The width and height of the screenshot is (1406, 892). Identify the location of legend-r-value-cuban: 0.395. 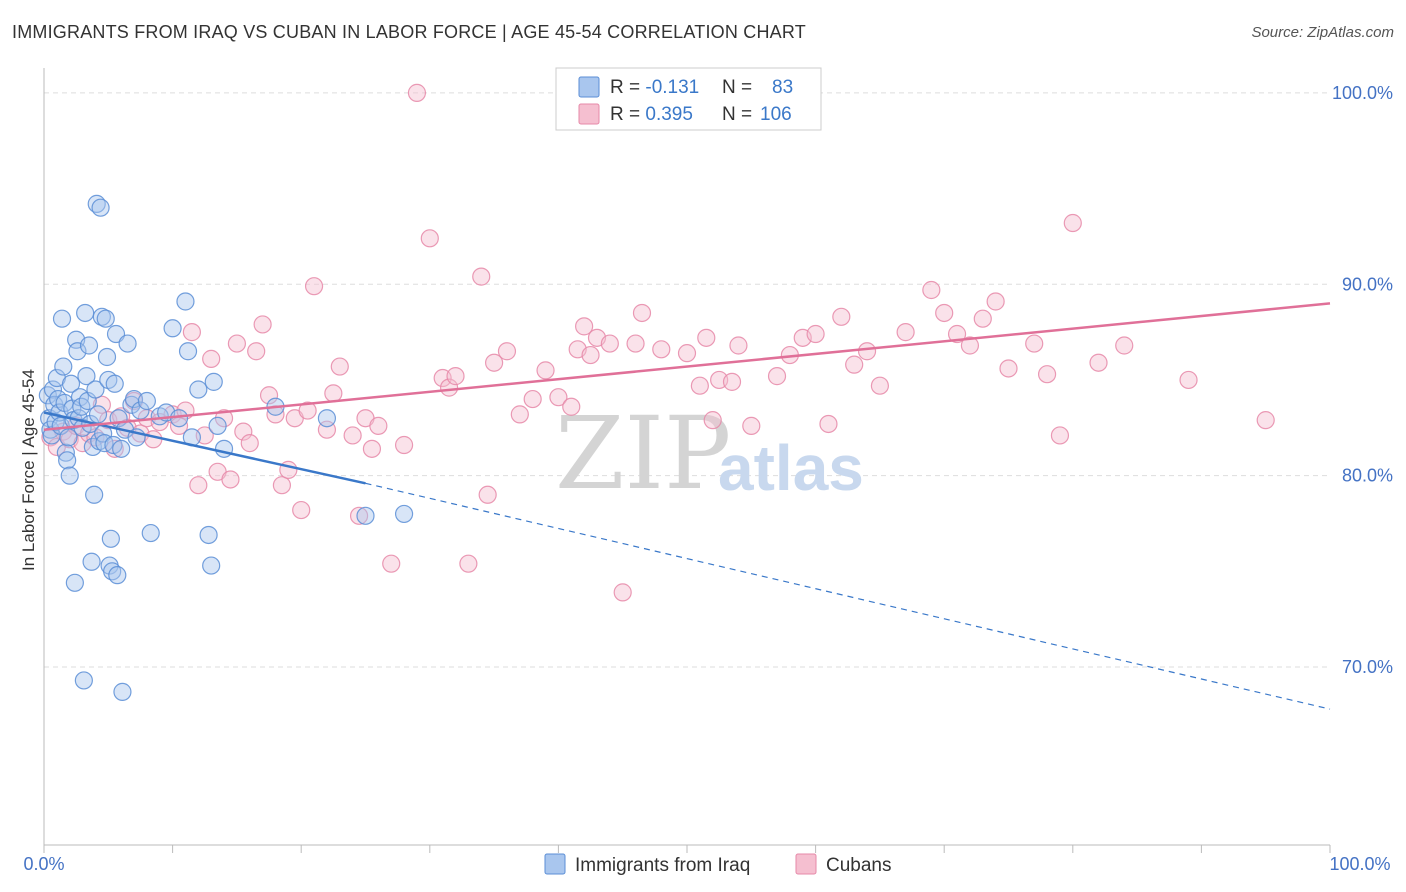
(669, 114).